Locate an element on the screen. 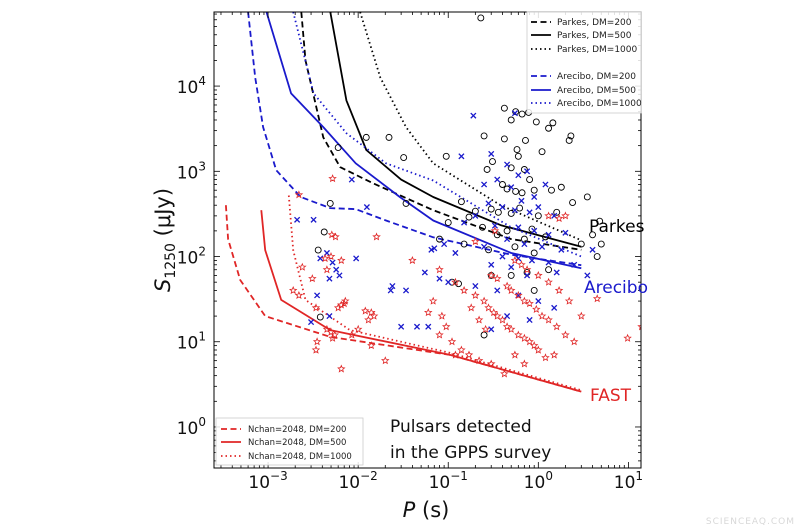 This screenshot has height=530, width=800. x-tick-label: 10−1 is located at coordinates (448, 481).